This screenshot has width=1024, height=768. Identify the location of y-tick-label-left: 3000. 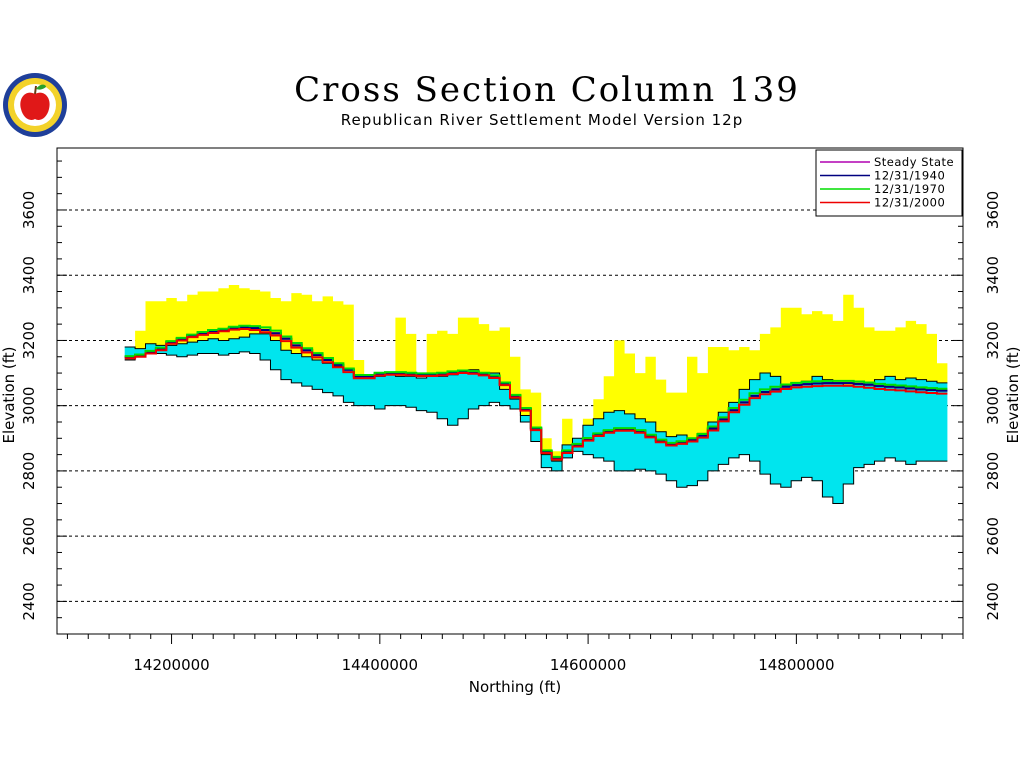
(29, 406).